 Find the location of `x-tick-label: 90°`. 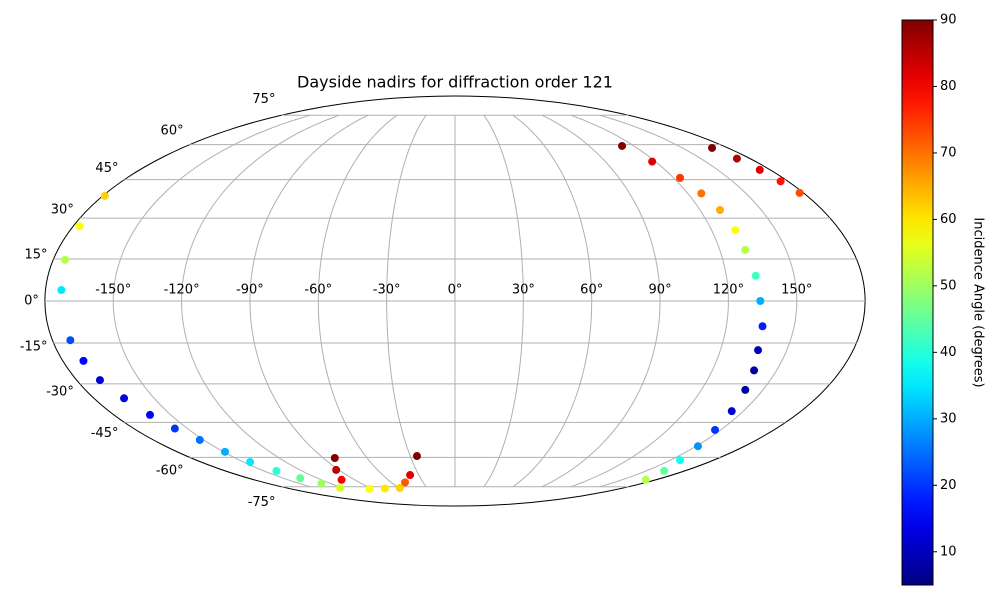

x-tick-label: 90° is located at coordinates (660, 290).